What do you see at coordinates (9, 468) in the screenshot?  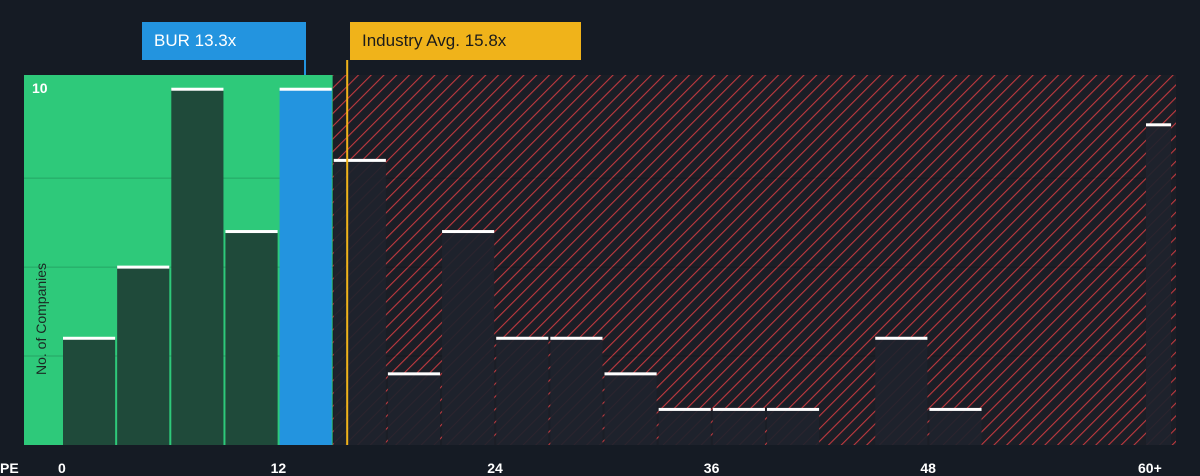 I see `x-axis-title: PE` at bounding box center [9, 468].